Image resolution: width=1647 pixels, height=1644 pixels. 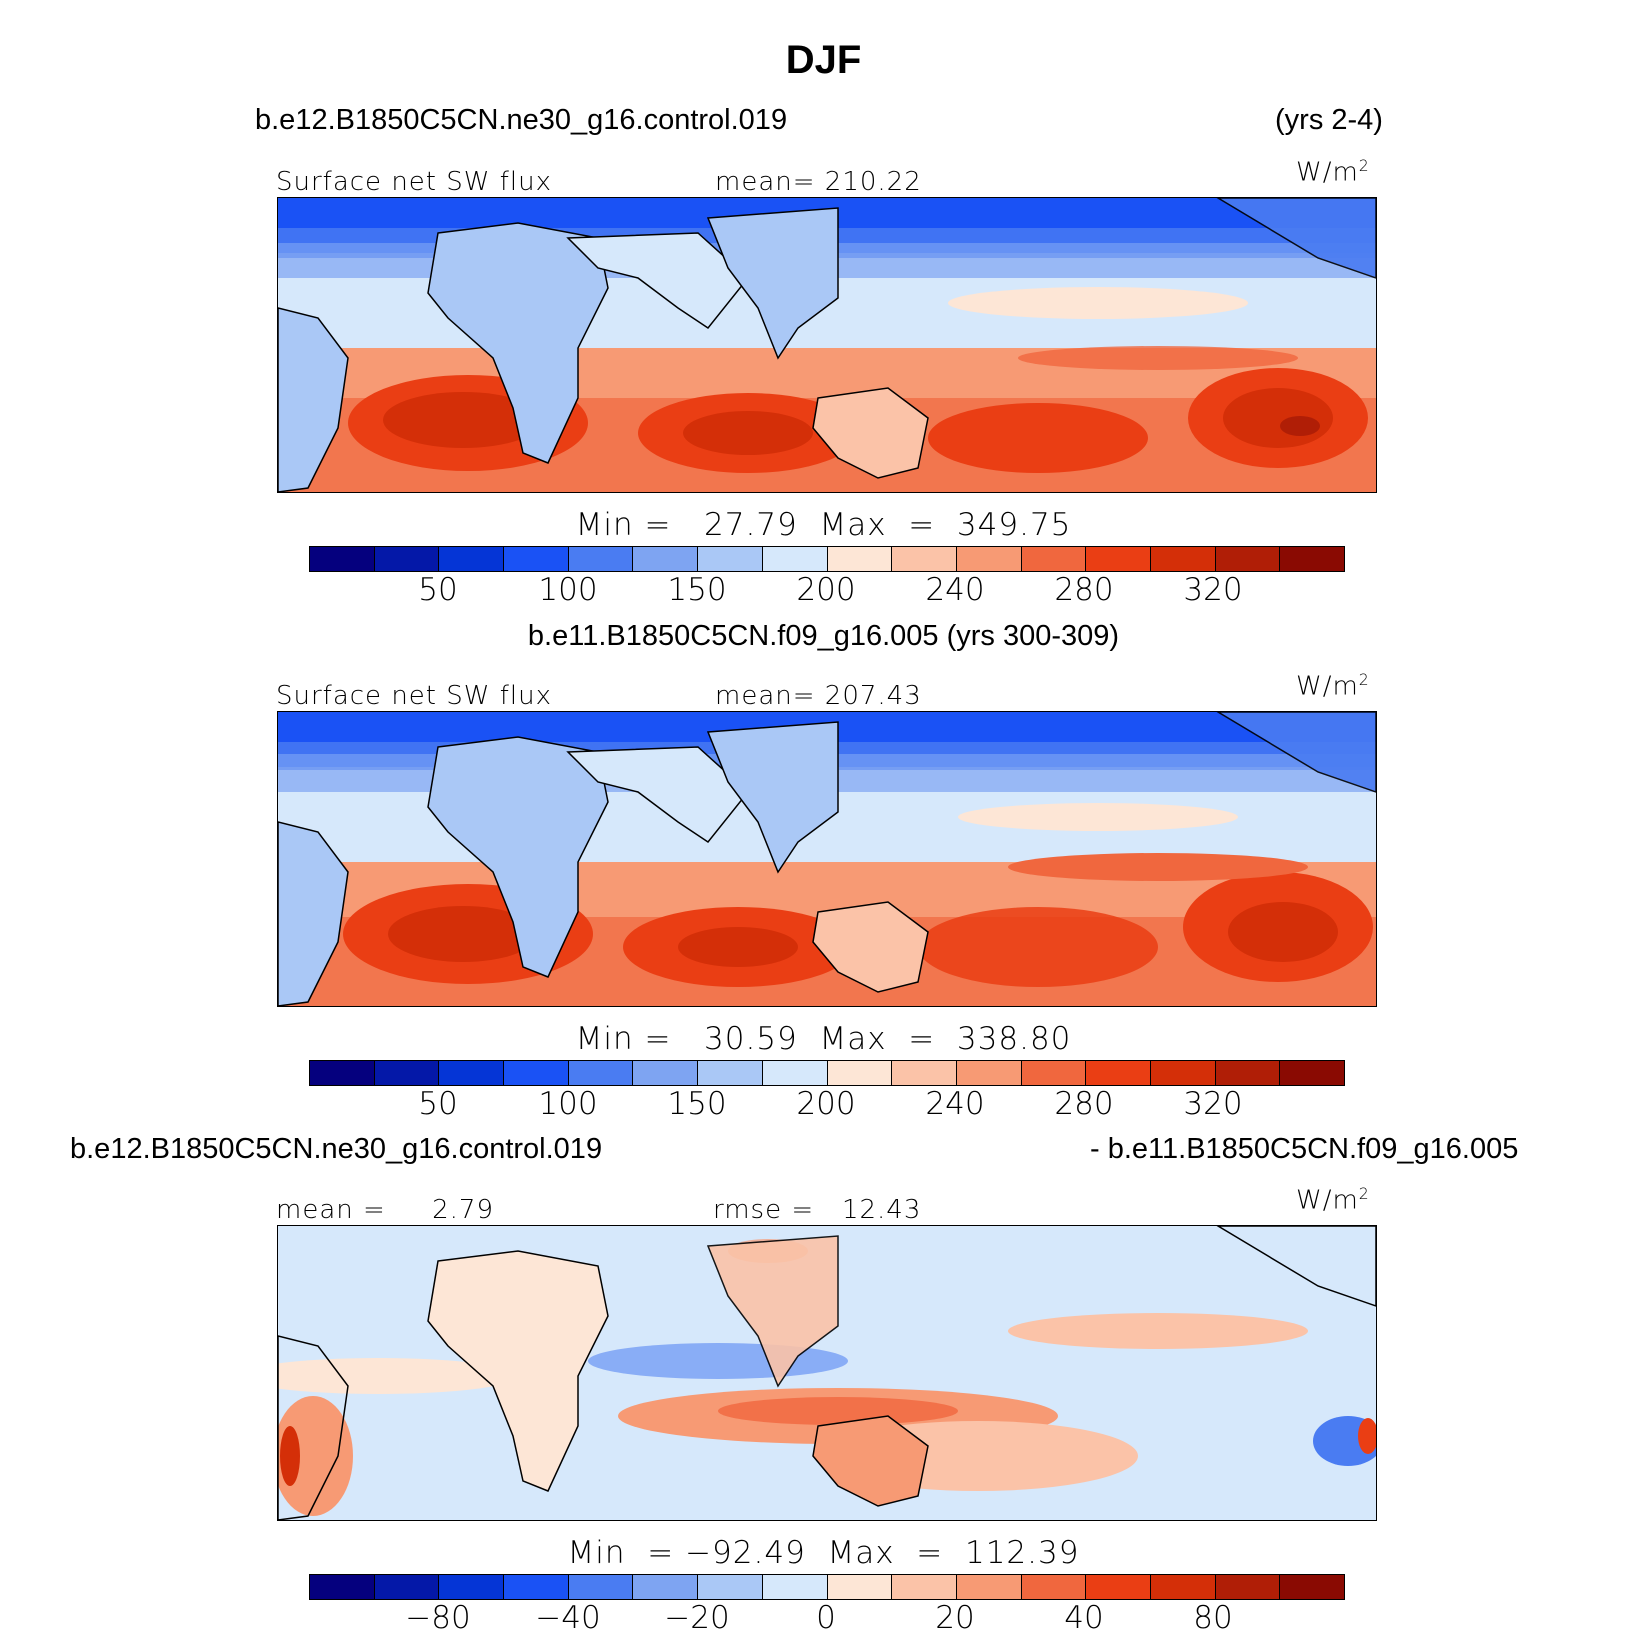 I want to click on panel1-variable: Surface net SW flux, so click(x=414, y=182).